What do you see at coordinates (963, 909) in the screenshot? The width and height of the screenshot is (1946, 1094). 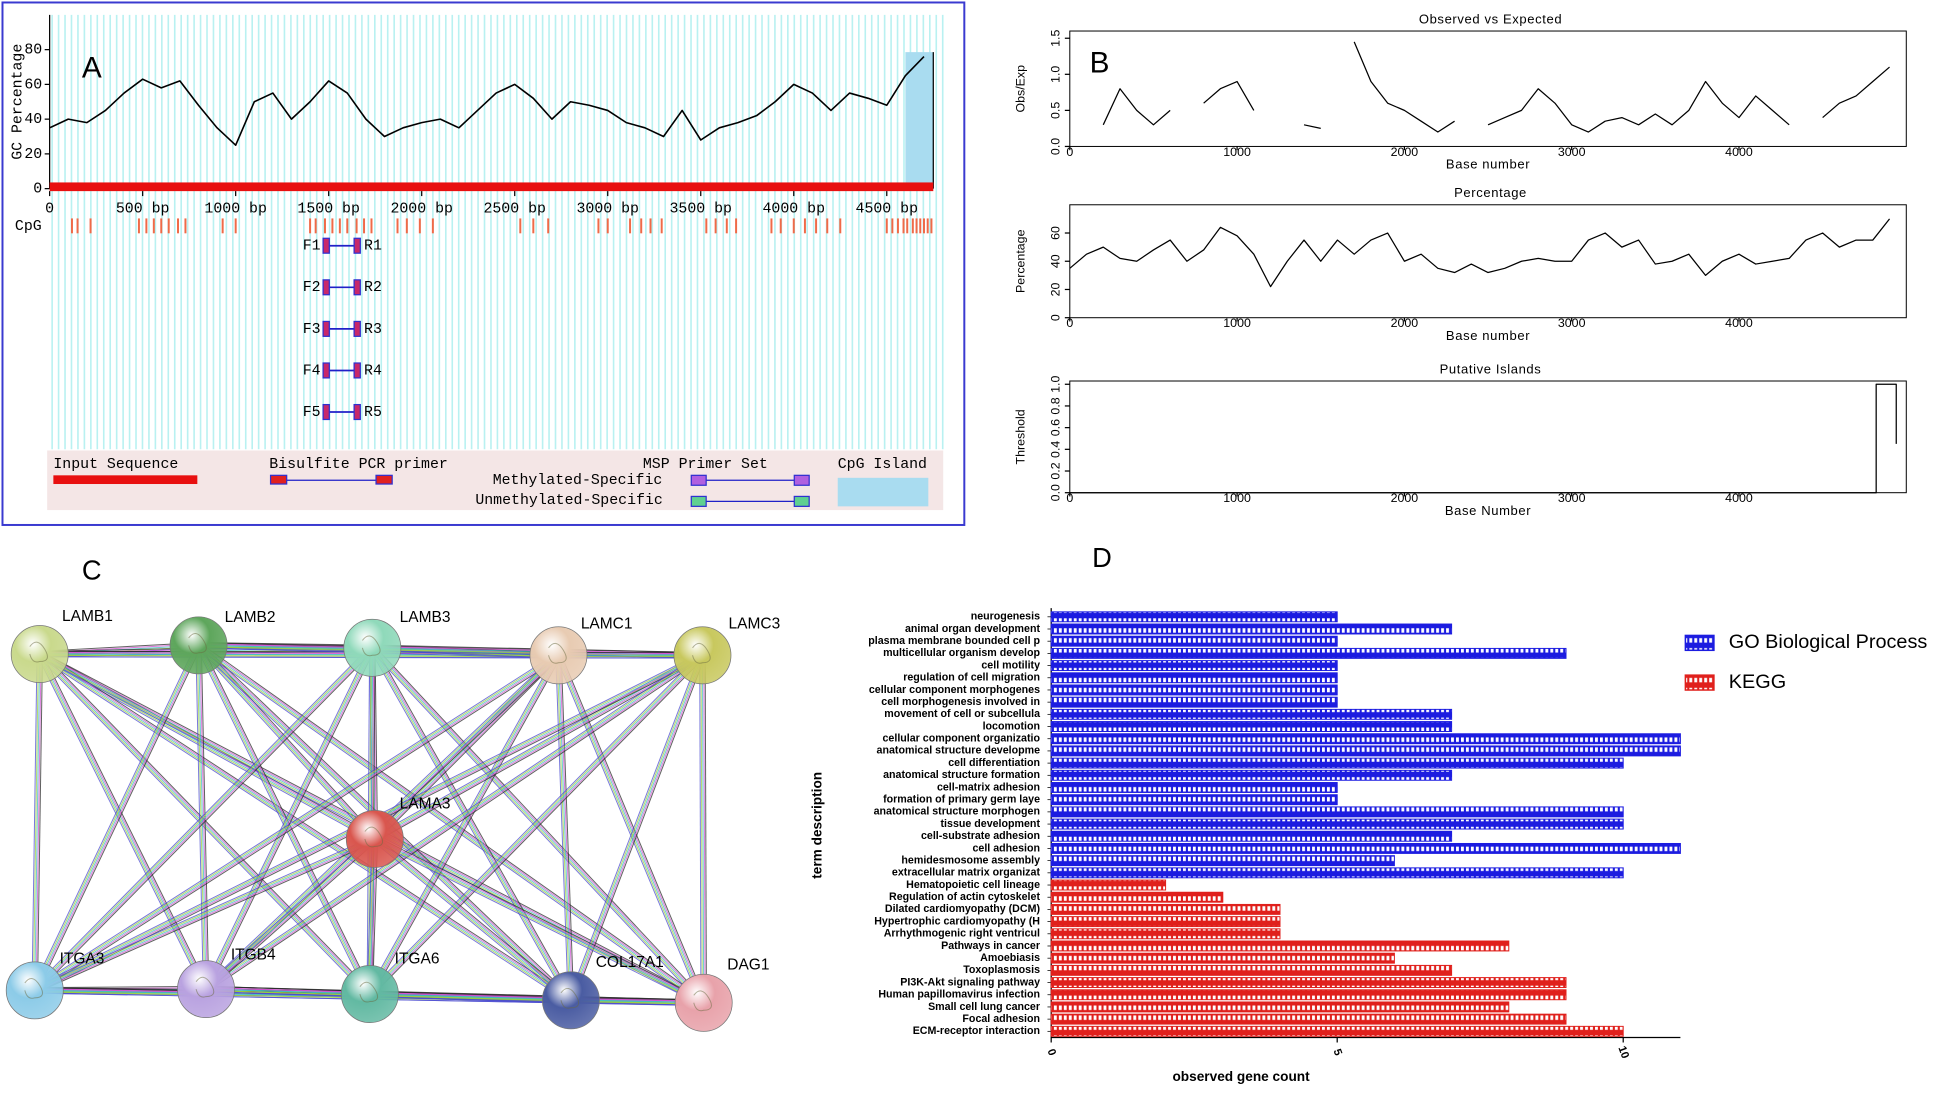 I see `y-tick-label: Dilated cardiomyopathy (DCM)` at bounding box center [963, 909].